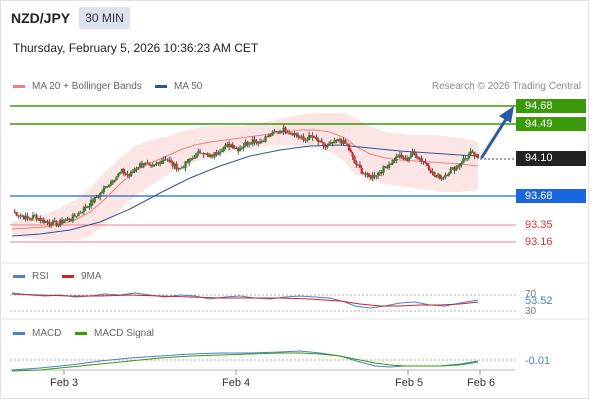  What do you see at coordinates (538, 361) in the screenshot?
I see `macd-value-label: -0.01` at bounding box center [538, 361].